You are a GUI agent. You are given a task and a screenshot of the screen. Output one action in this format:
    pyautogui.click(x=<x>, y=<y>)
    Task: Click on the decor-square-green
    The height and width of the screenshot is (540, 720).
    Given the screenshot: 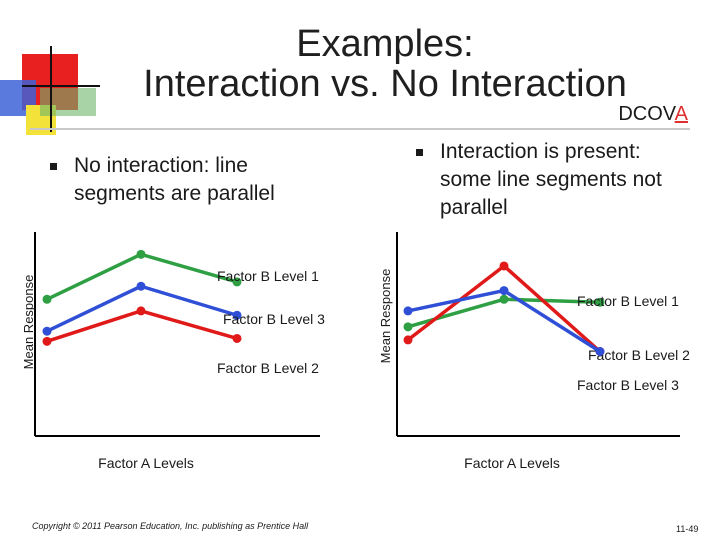 What is the action you would take?
    pyautogui.click(x=68, y=102)
    